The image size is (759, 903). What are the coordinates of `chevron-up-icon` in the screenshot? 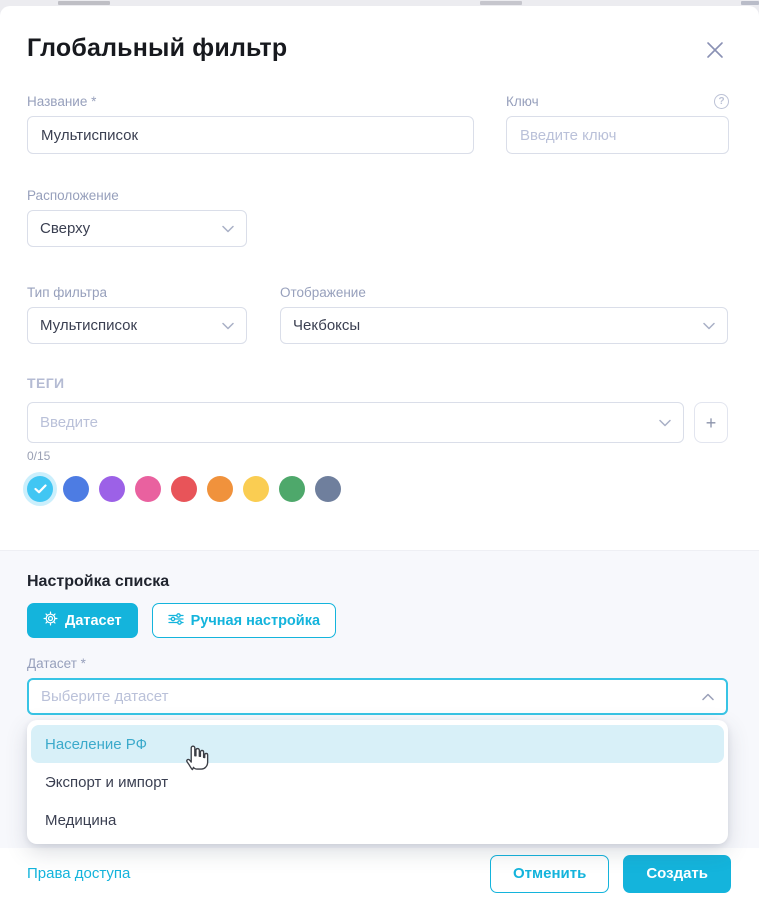 It's located at (708, 697).